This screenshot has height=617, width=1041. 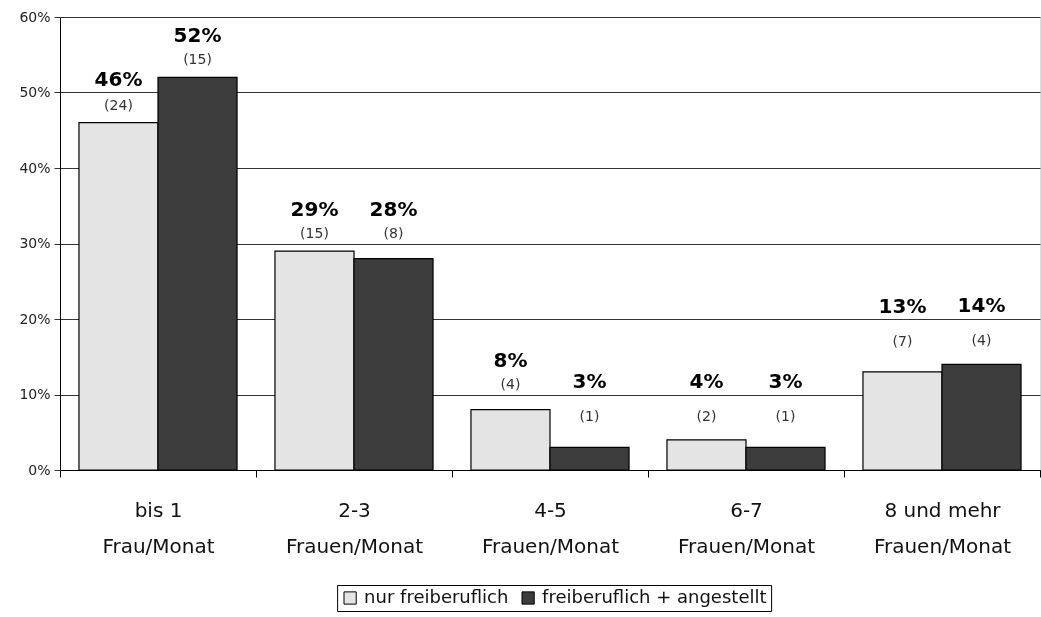 I want to click on y-tick-label: 40%, so click(x=35, y=167).